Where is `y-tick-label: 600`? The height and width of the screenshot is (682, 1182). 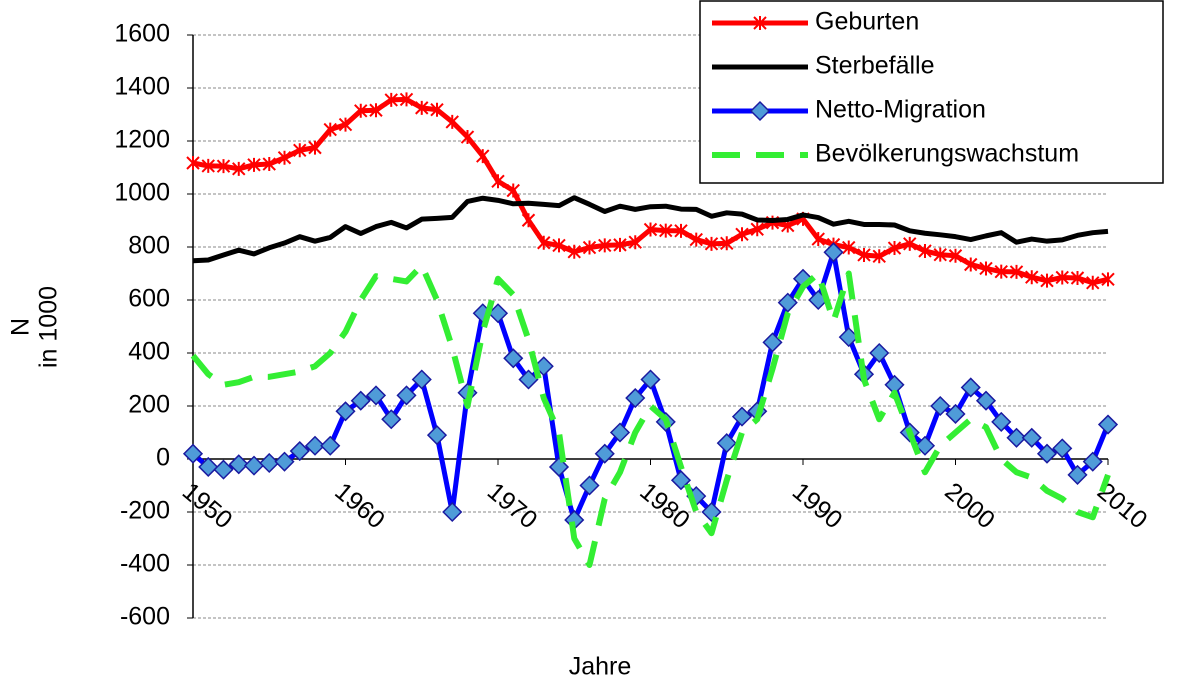
y-tick-label: 600 is located at coordinates (149, 299).